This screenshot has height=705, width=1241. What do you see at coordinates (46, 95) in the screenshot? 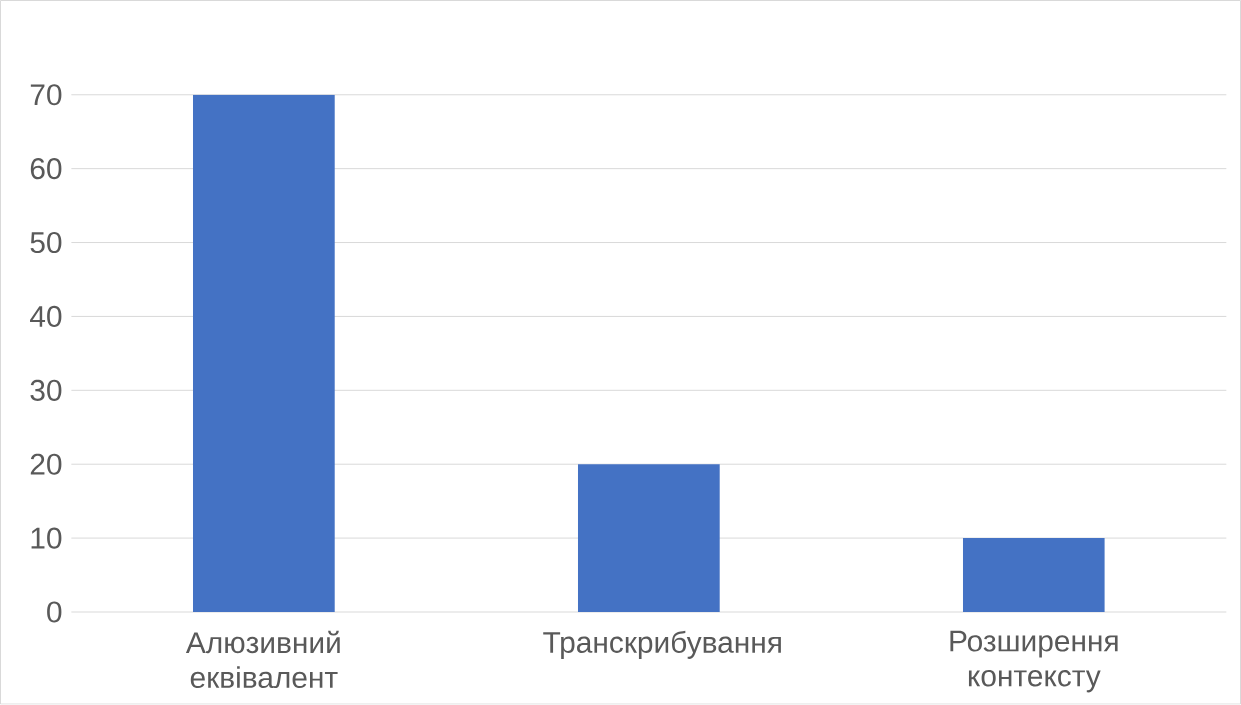
I see `y-tick-label: 70` at bounding box center [46, 95].